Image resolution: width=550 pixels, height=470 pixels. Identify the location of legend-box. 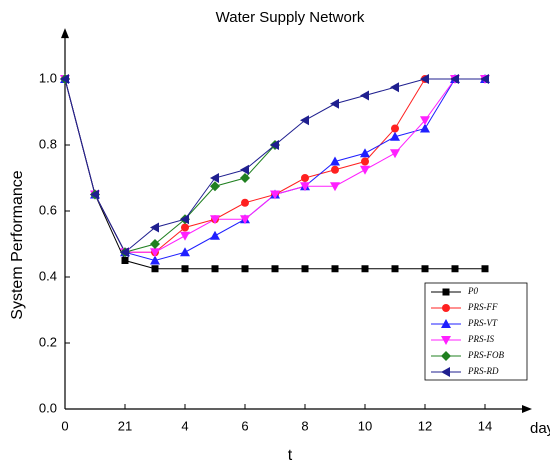
(476, 331).